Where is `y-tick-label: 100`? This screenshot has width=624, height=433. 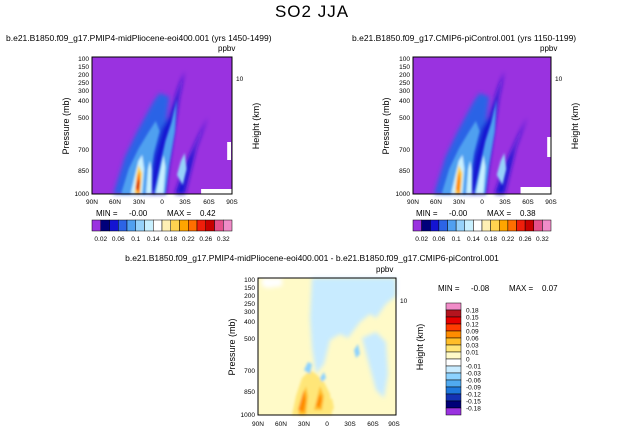 y-tick-label: 100 is located at coordinates (249, 280).